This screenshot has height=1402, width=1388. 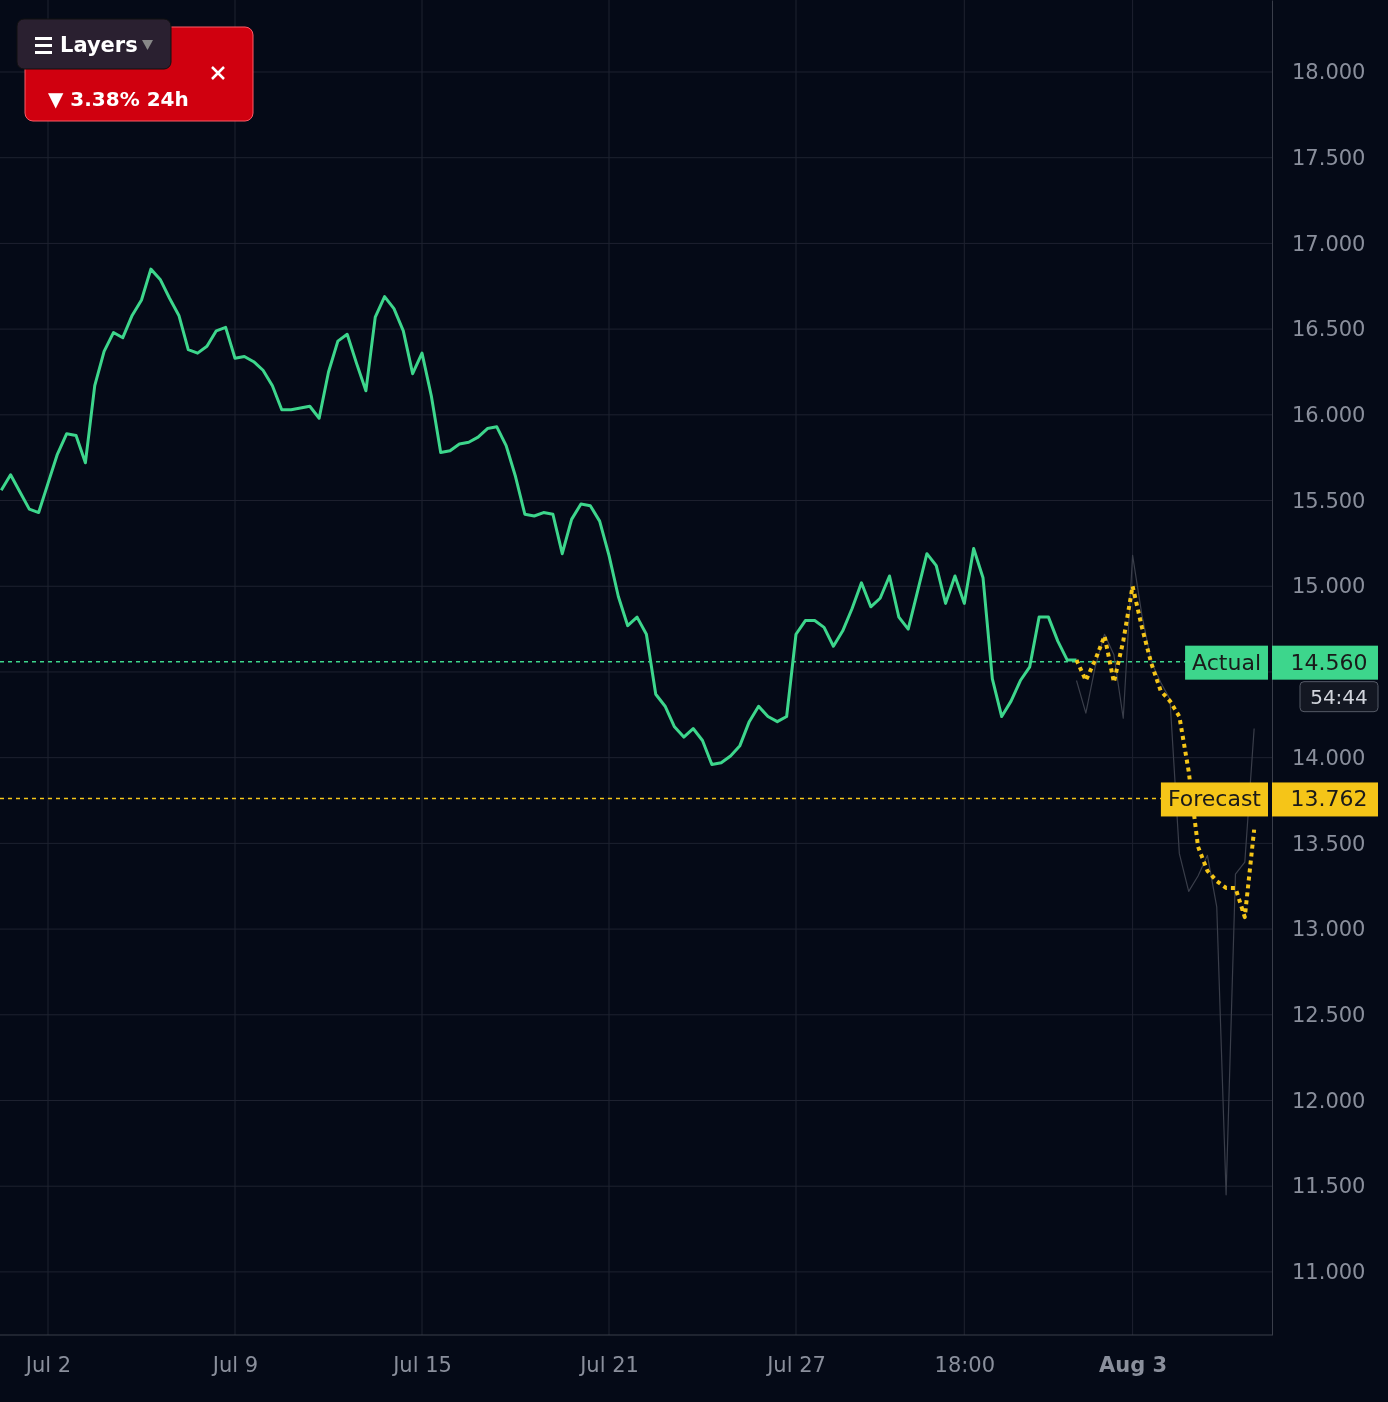 I want to click on y-tick-label: 11.000, so click(x=1329, y=1272).